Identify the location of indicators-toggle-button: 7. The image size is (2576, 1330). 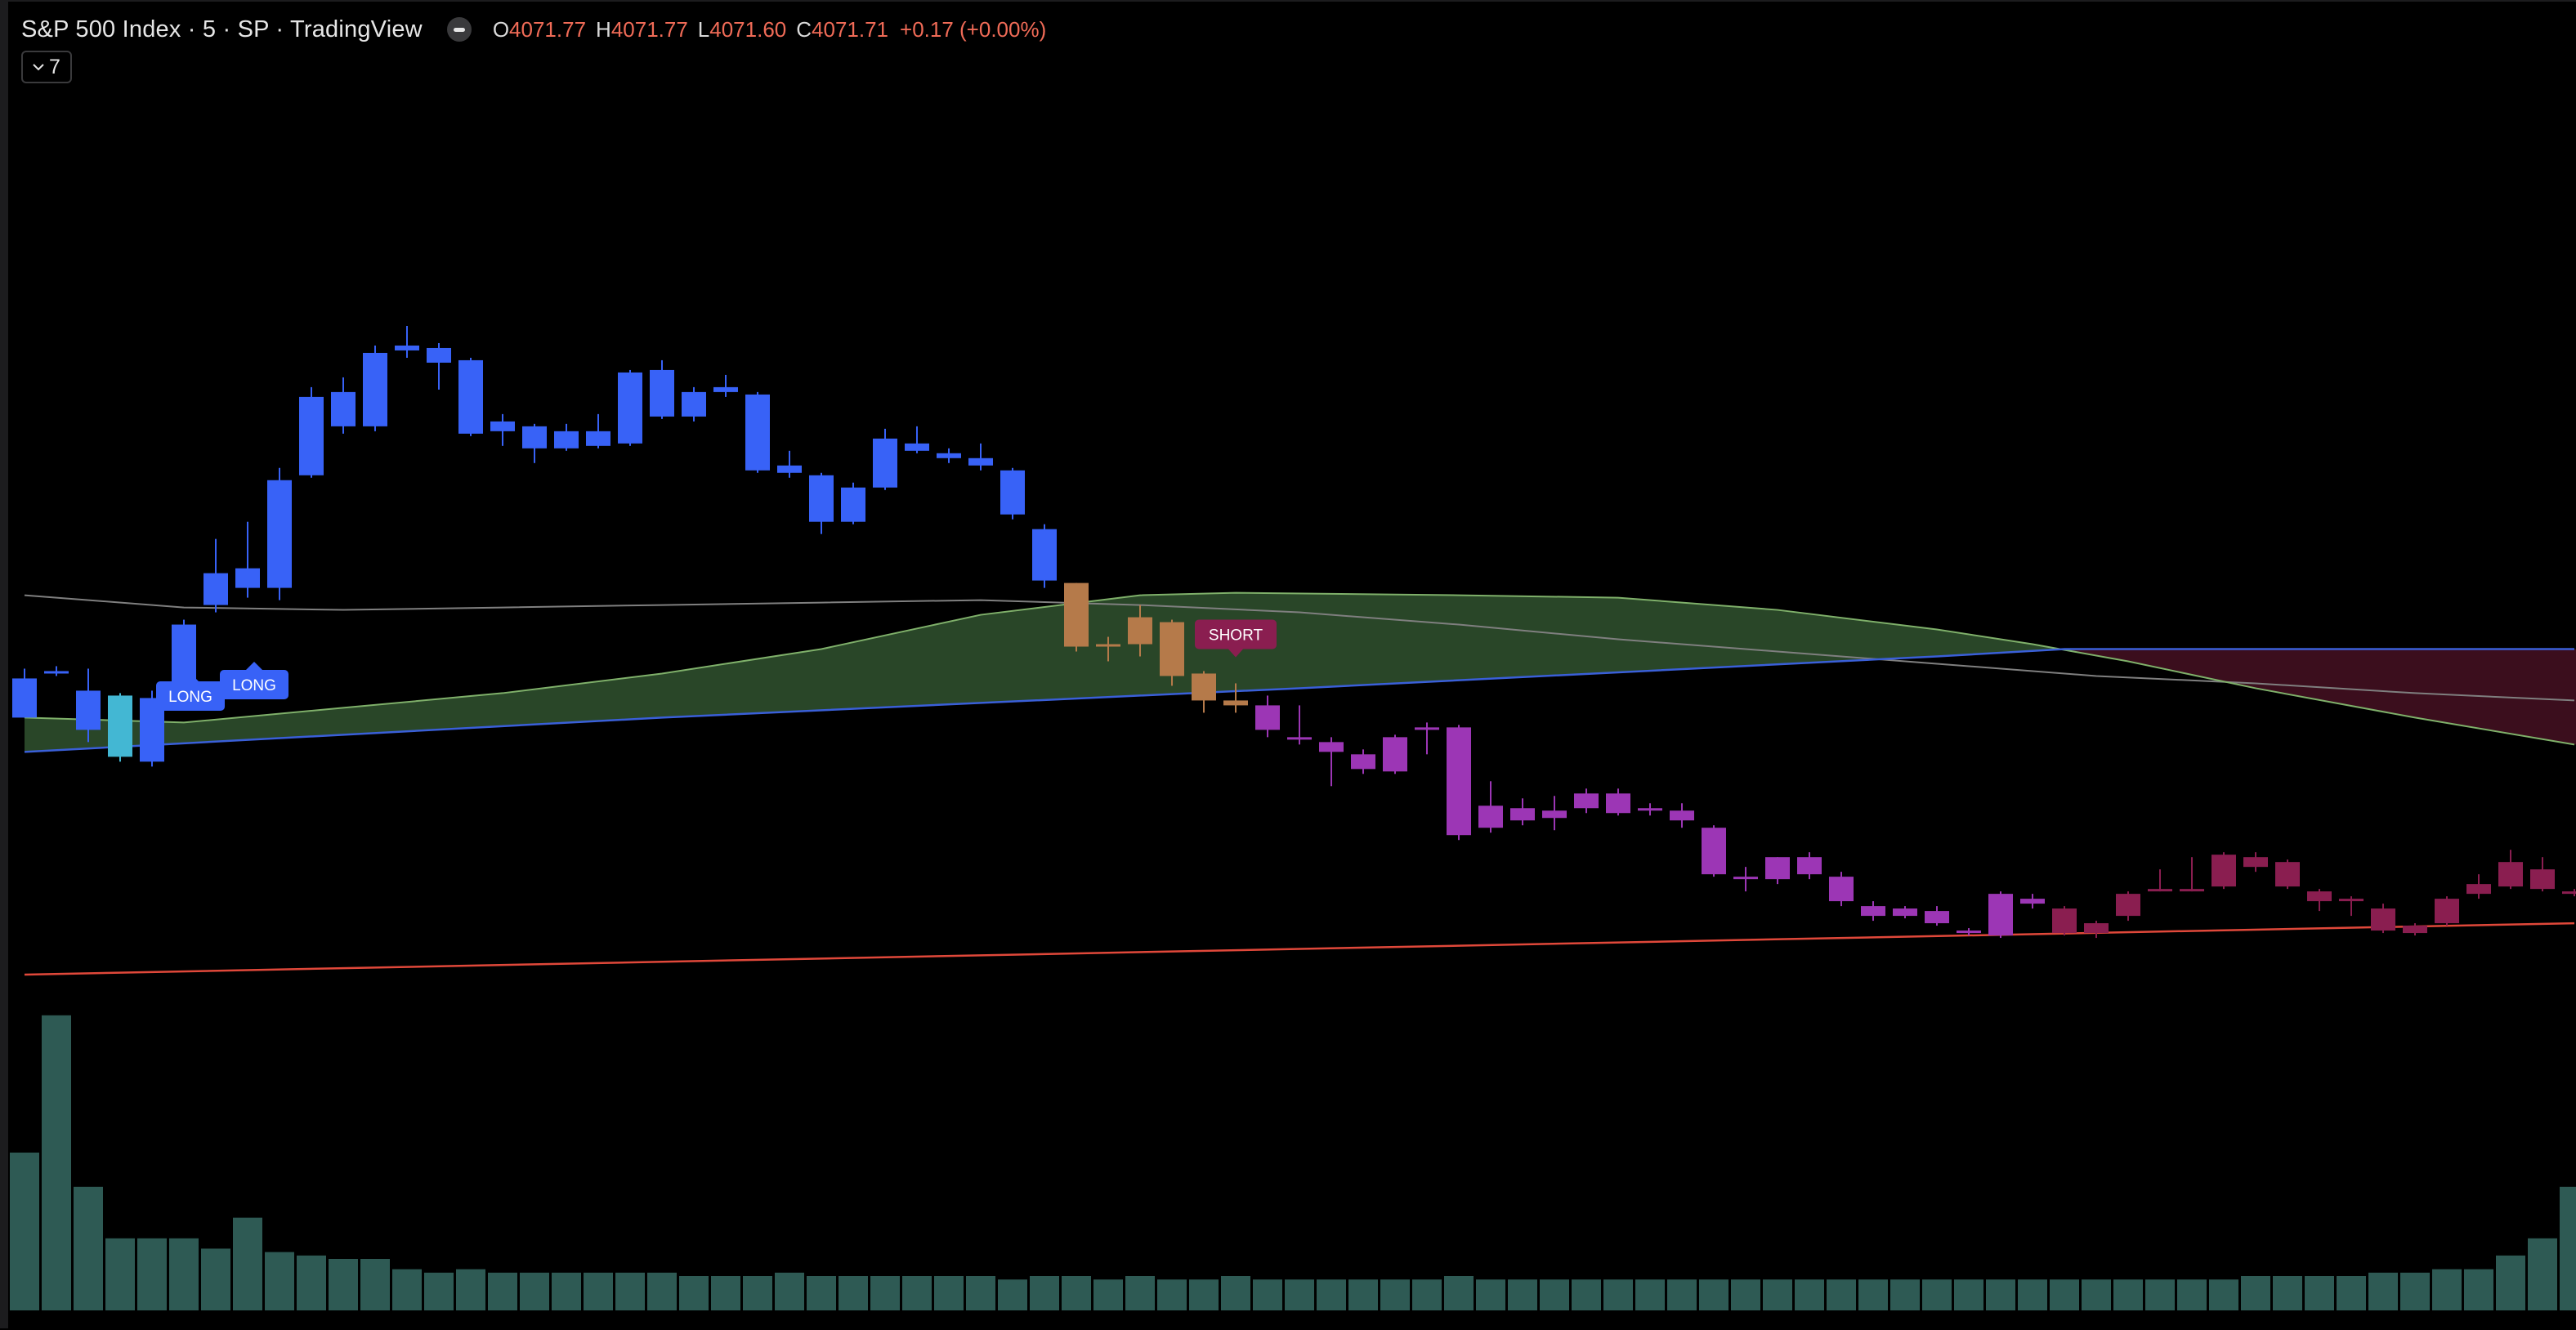
(46, 67).